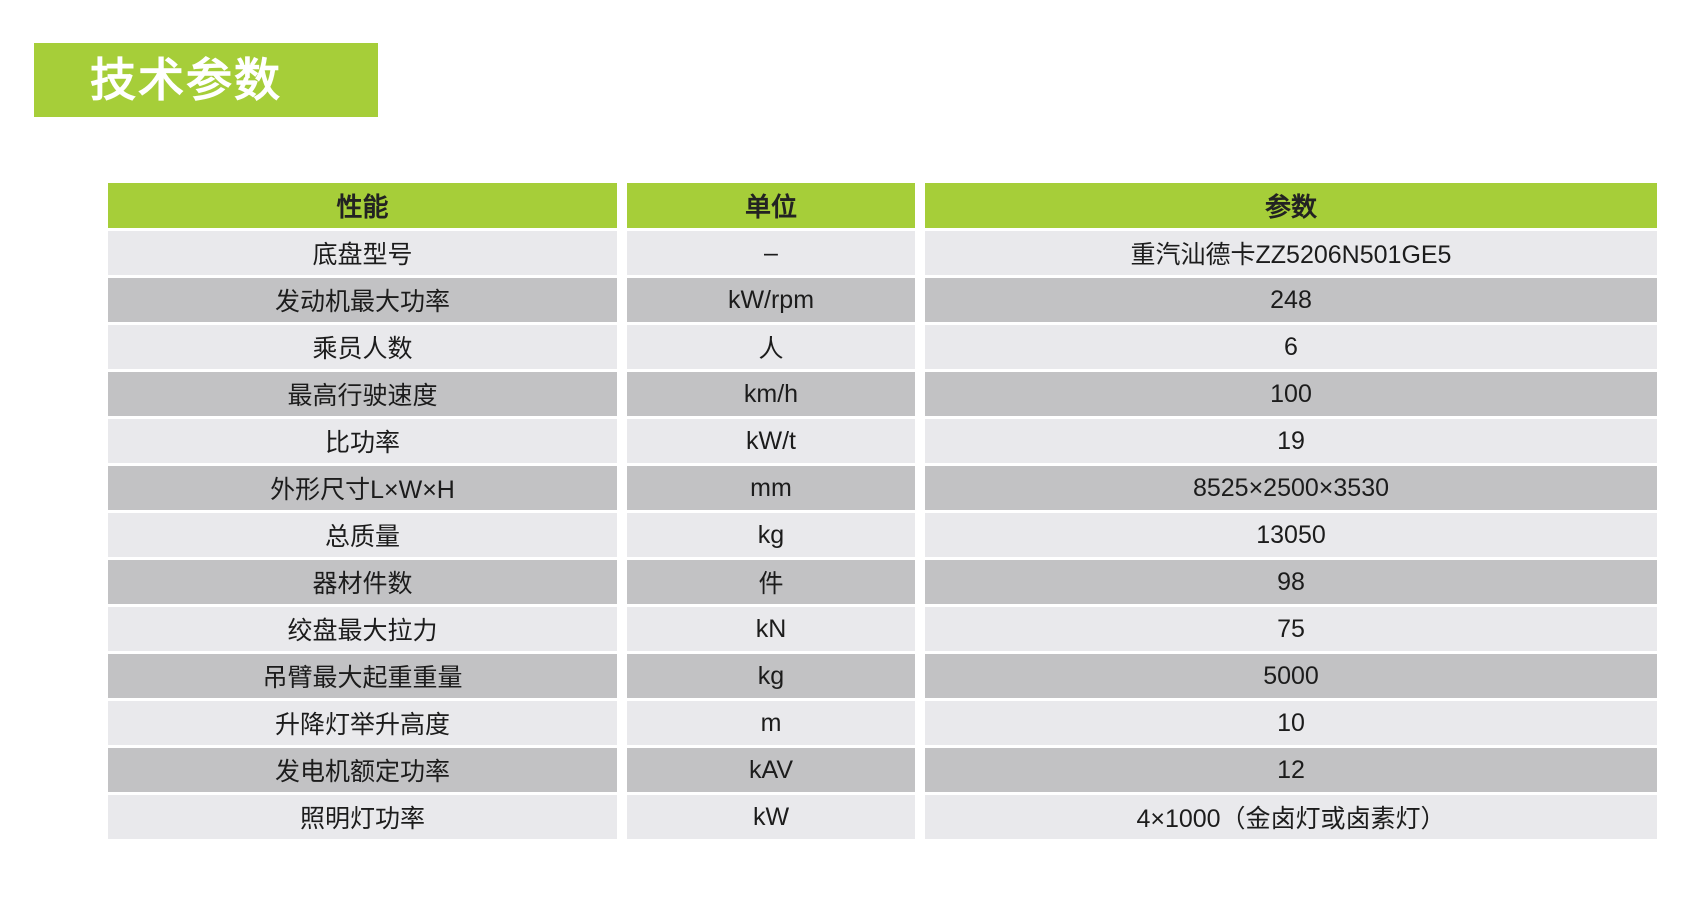  Describe the element at coordinates (1291, 536) in the screenshot. I see `cell-parameter: 13050` at that location.